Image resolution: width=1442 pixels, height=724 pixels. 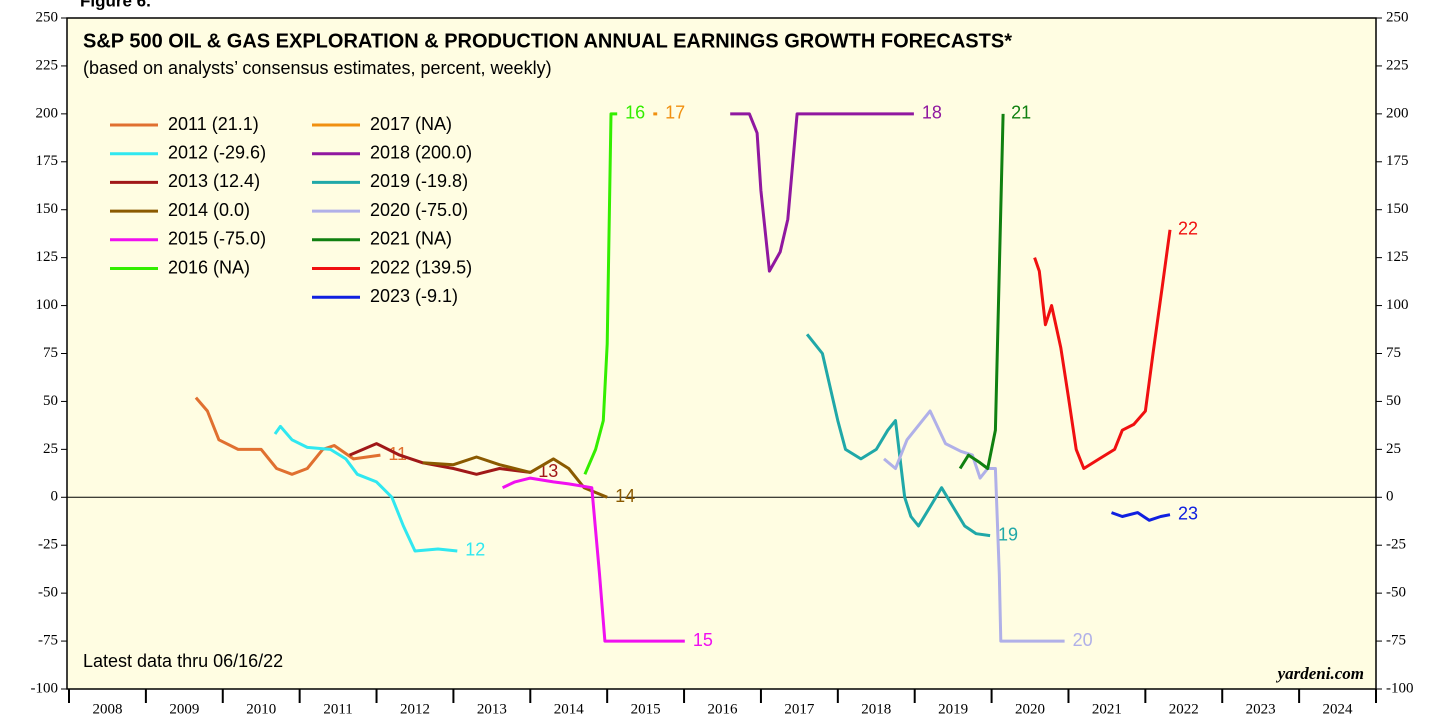 What do you see at coordinates (1397, 65) in the screenshot?
I see `y2-tick-label: 225` at bounding box center [1397, 65].